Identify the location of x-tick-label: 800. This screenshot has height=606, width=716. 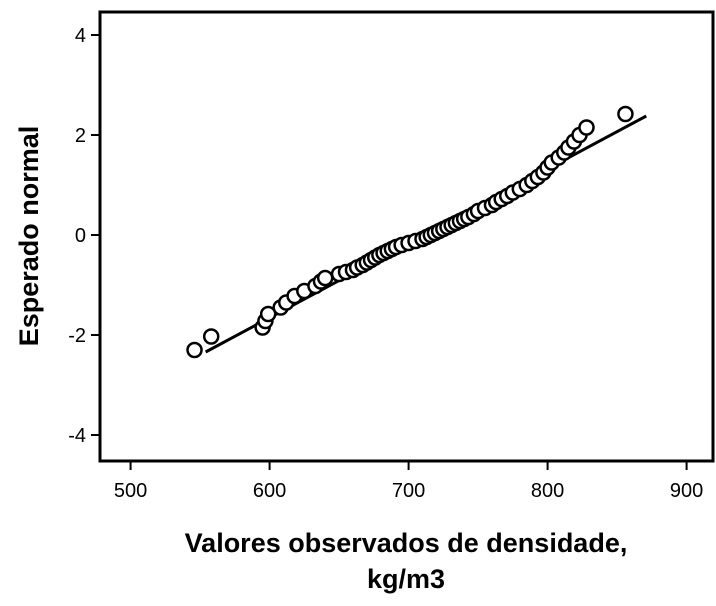
(547, 491).